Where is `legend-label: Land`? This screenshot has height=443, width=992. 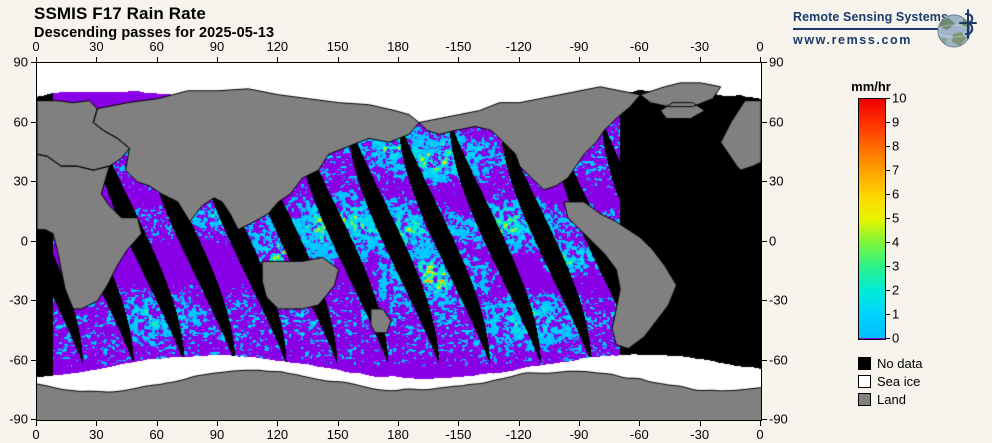
legend-label: Land is located at coordinates (891, 399).